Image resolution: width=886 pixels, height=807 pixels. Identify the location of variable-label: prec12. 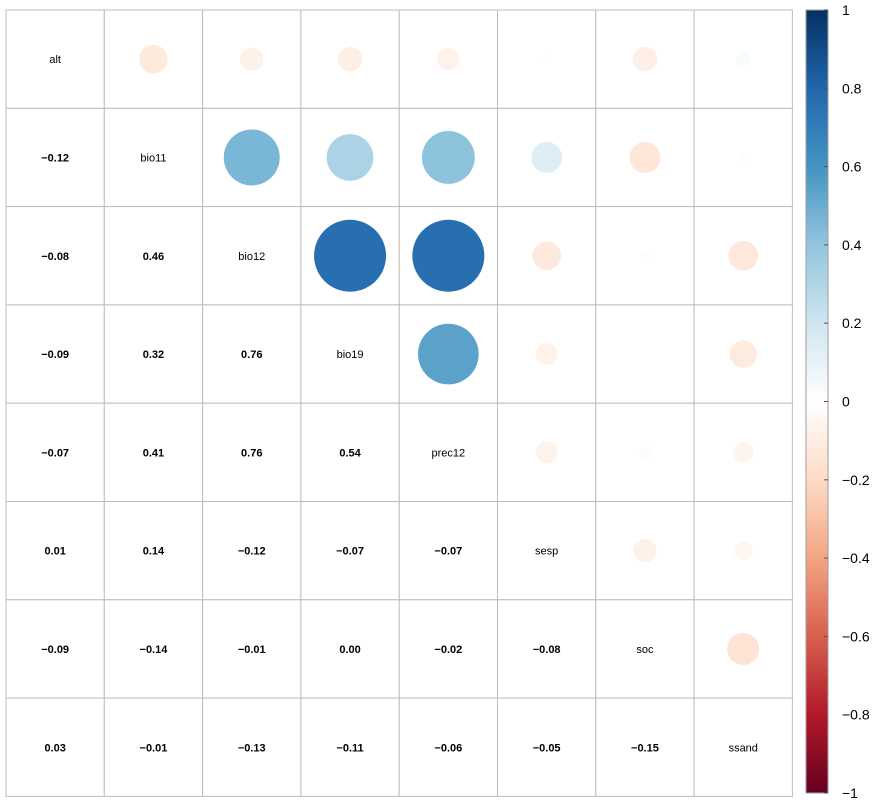
(449, 453).